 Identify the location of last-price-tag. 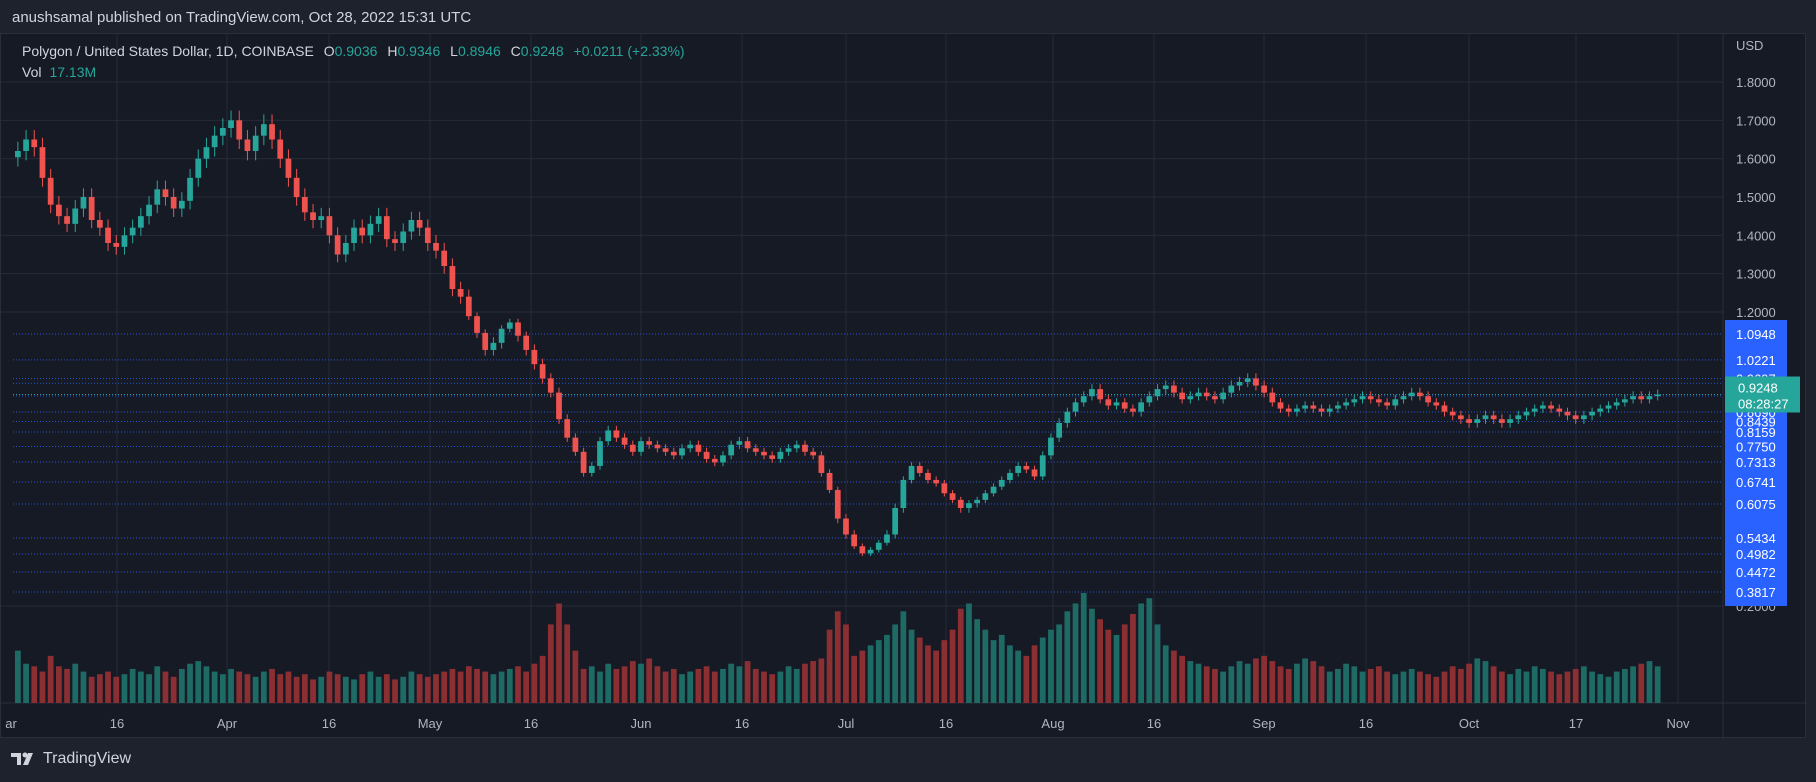
(1762, 394).